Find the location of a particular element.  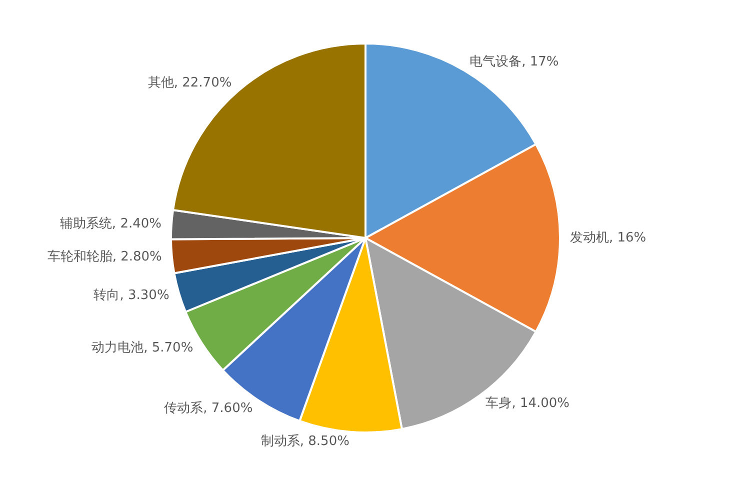

slice-label: 动力电池, 5.70% is located at coordinates (143, 348).